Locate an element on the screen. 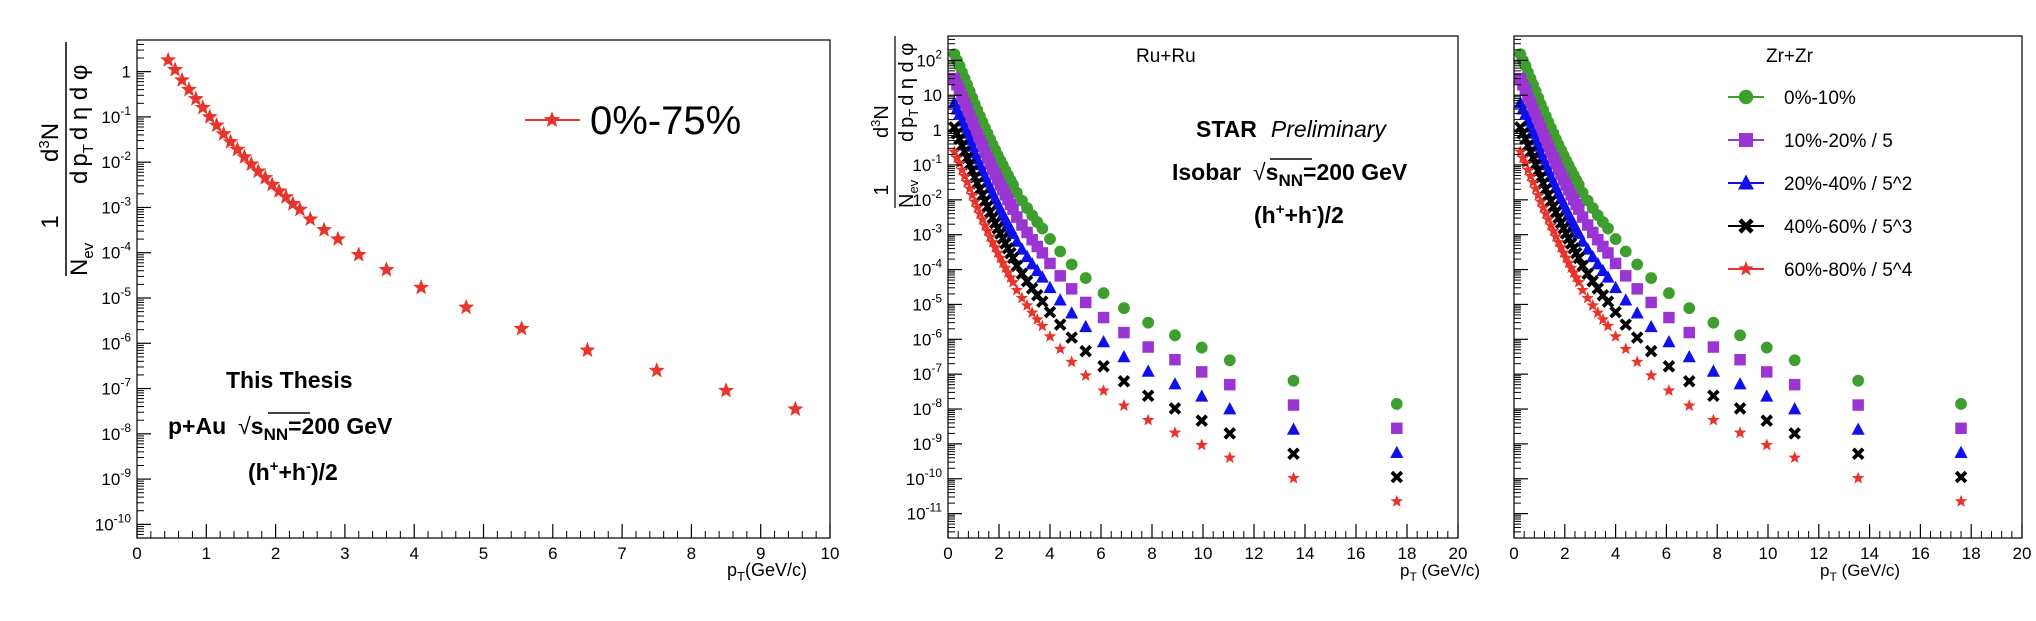  p3-xtick-label: 6 is located at coordinates (1666, 553).